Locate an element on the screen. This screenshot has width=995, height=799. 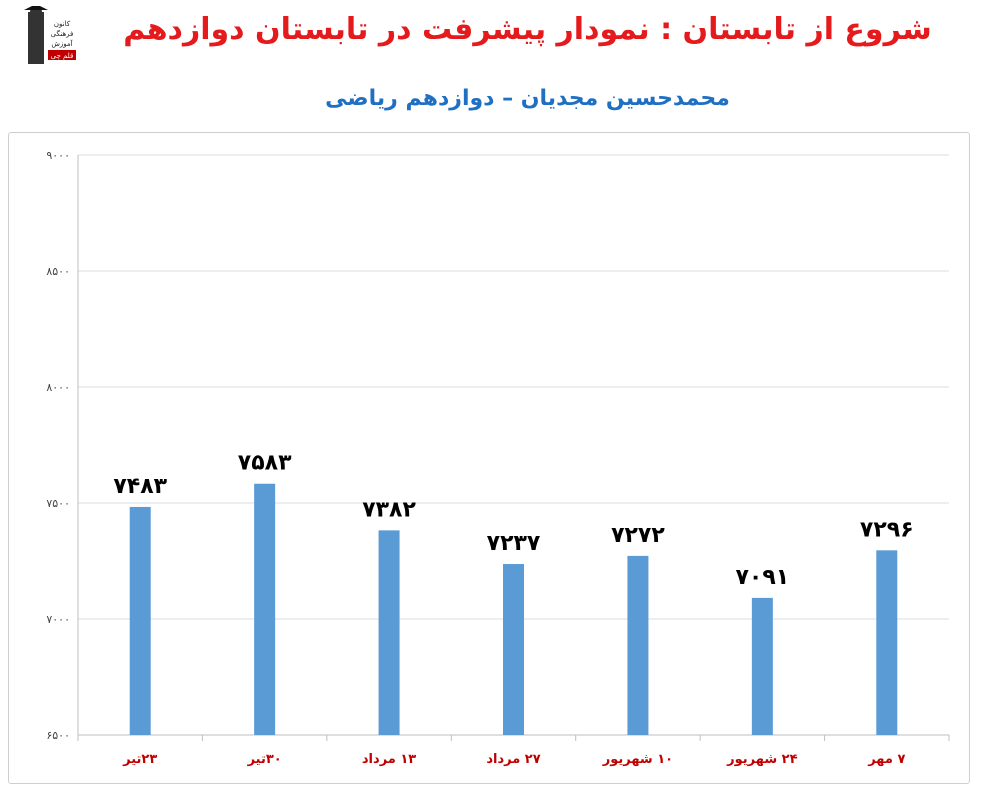
x-tick-label: ۲۴ شهریور is located at coordinates (761, 759).